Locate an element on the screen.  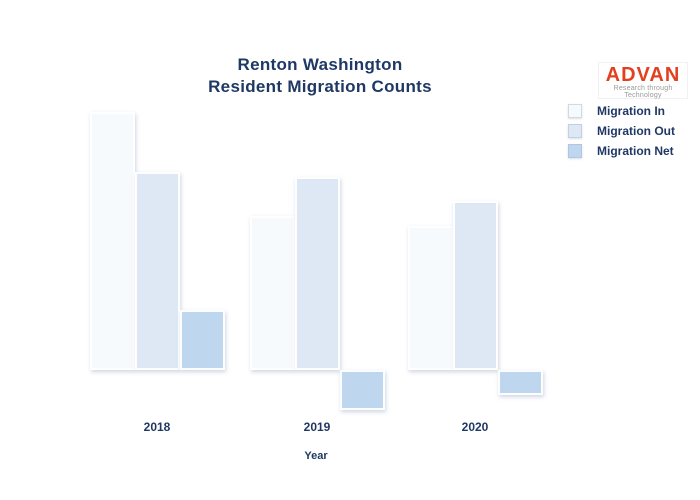
x-tick-2020: 2020 is located at coordinates (475, 427).